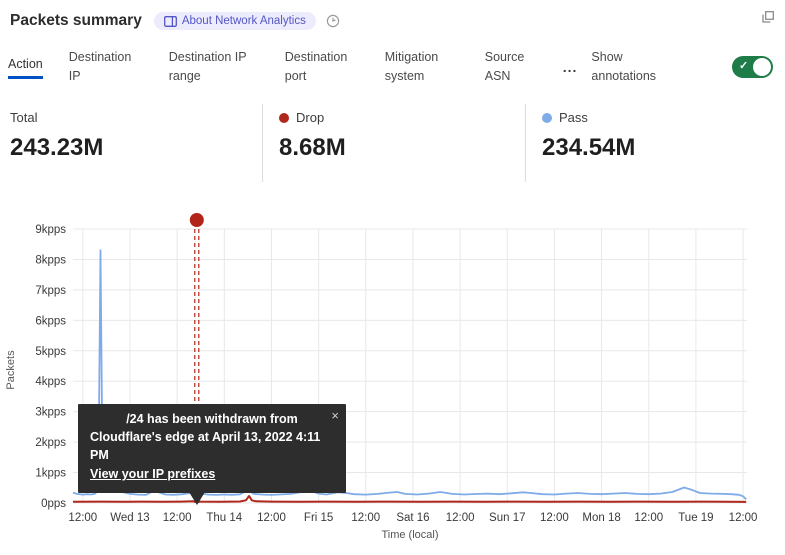  What do you see at coordinates (50, 352) in the screenshot?
I see `y-tick-label: 5kpps` at bounding box center [50, 352].